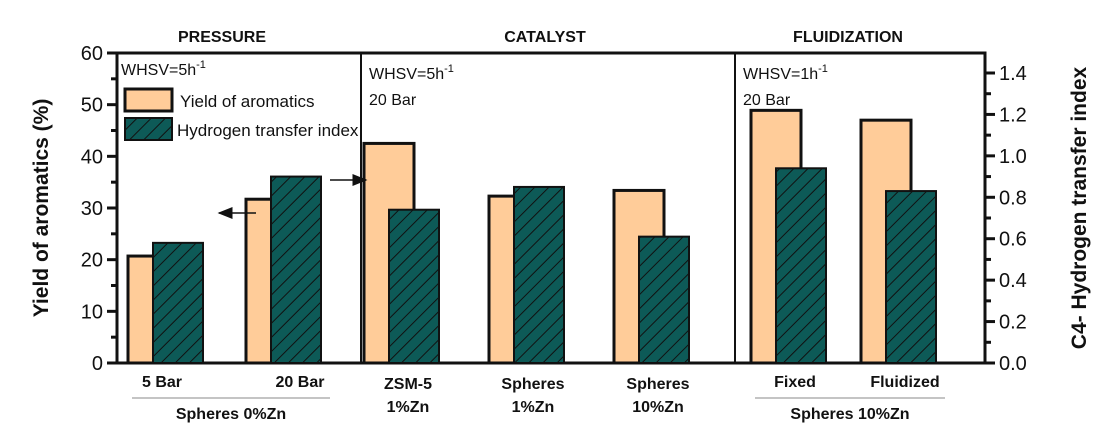  I want to click on category-label: ZSM-5, so click(408, 384).